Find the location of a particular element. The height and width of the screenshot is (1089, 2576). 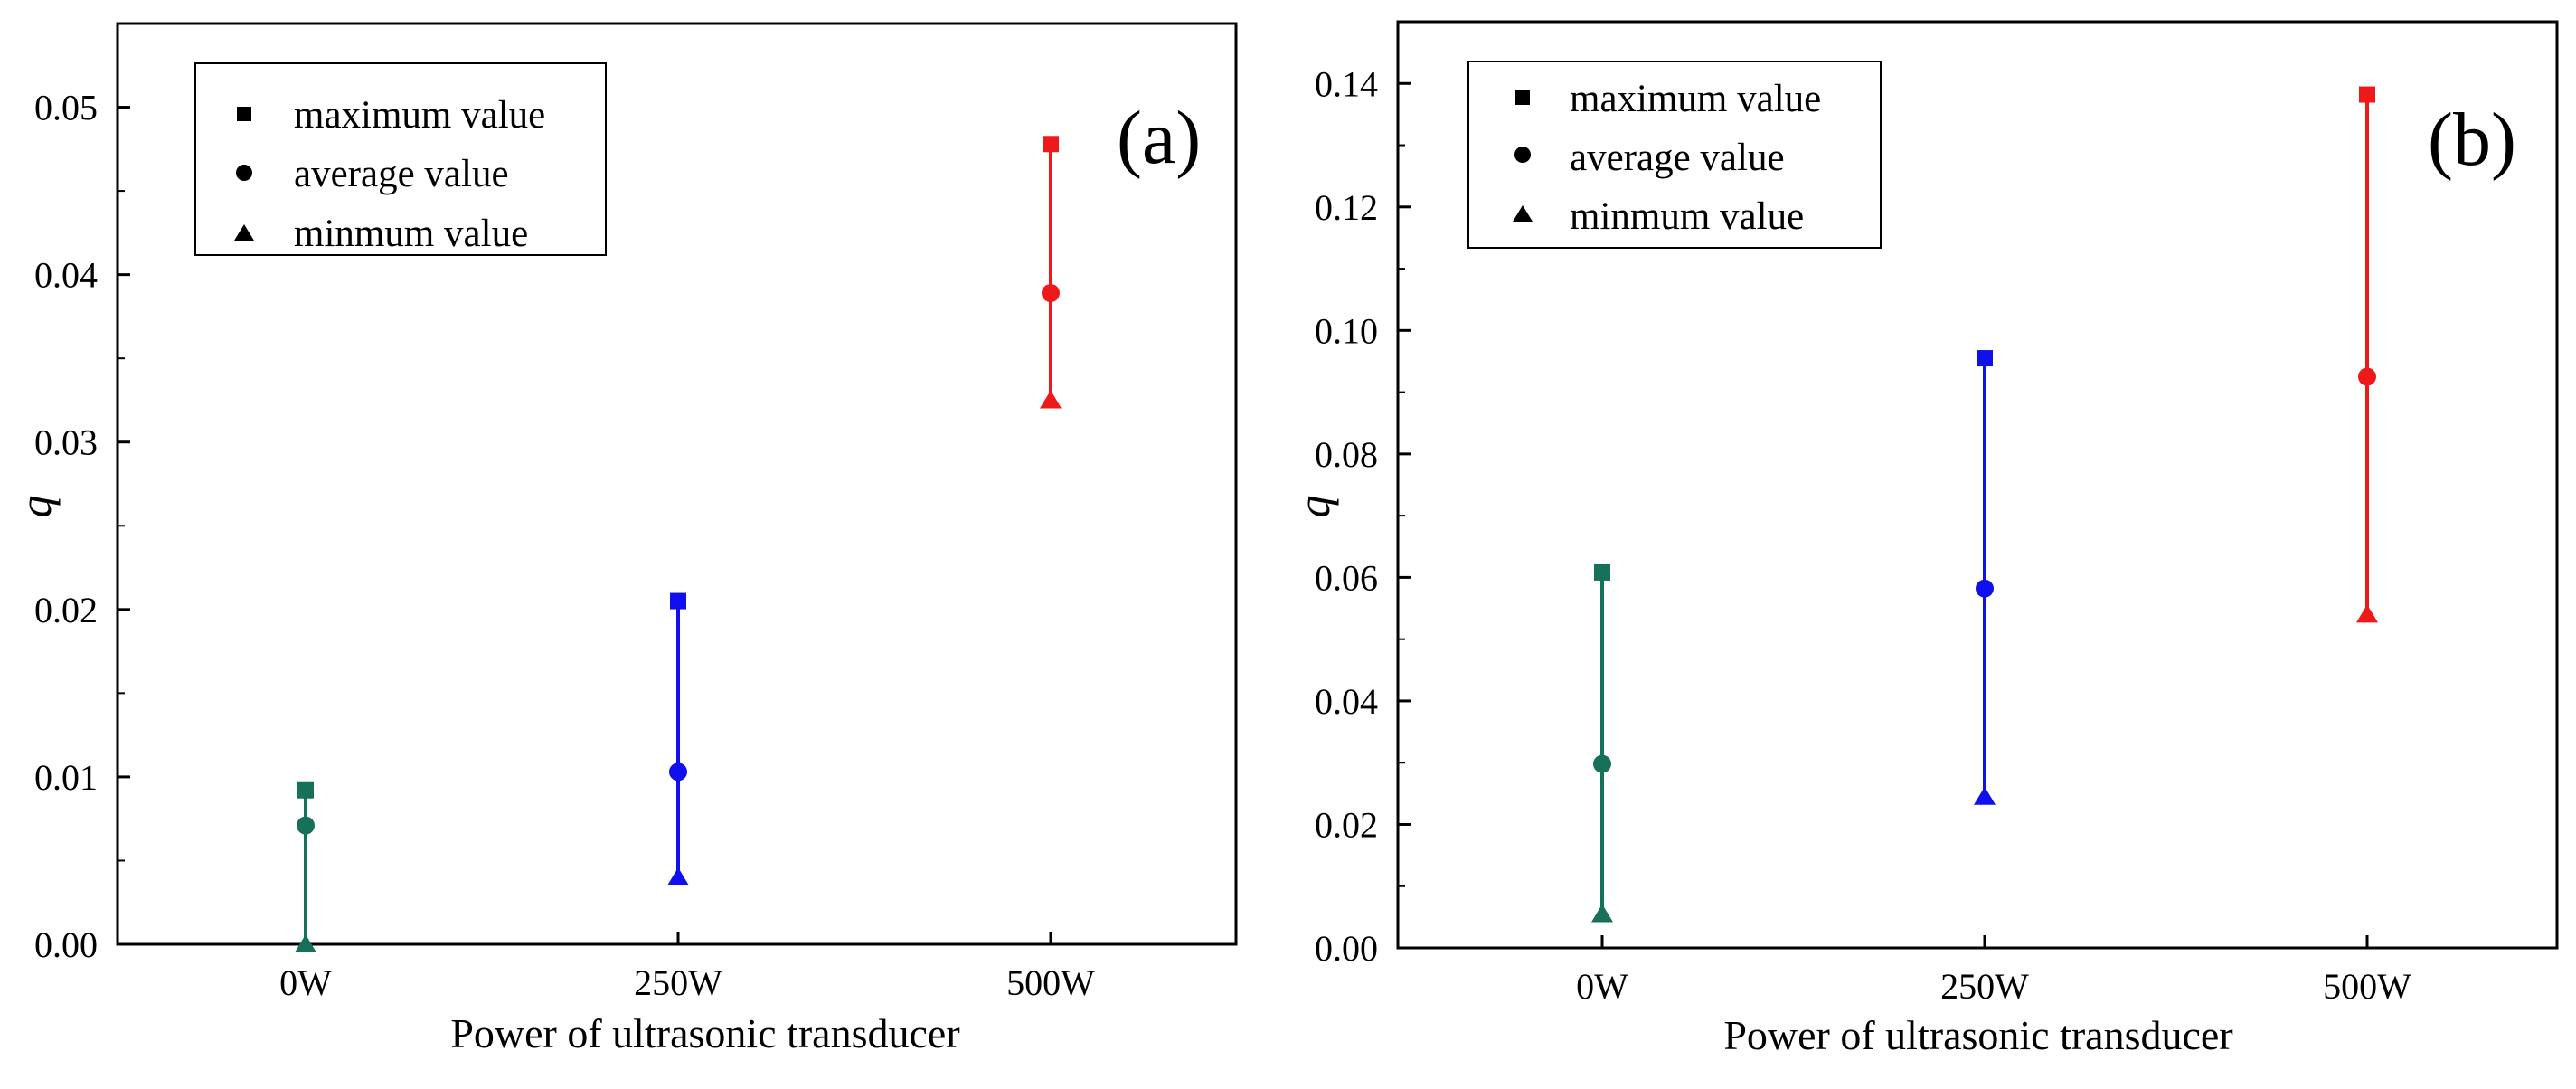

y-ticks-a is located at coordinates (124, 526).